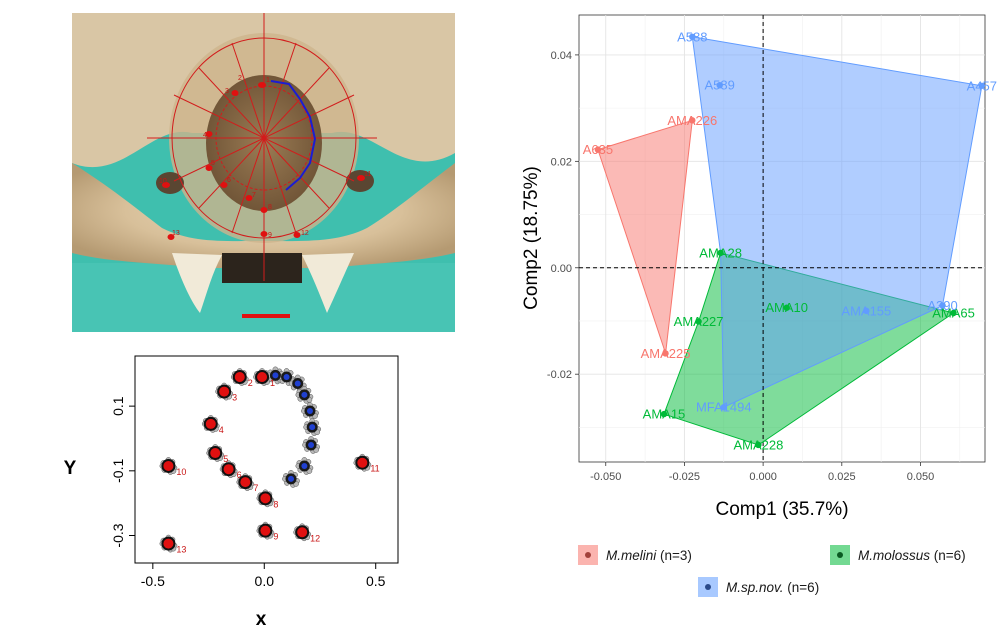 The width and height of the screenshot is (1004, 636). What do you see at coordinates (225, 459) in the screenshot?
I see `landmark-label: 5` at bounding box center [225, 459].